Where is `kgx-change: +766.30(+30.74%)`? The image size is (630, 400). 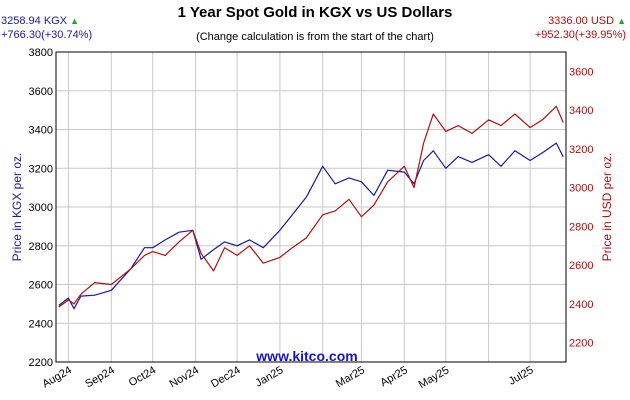 kgx-change: +766.30(+30.74%) is located at coordinates (47, 35).